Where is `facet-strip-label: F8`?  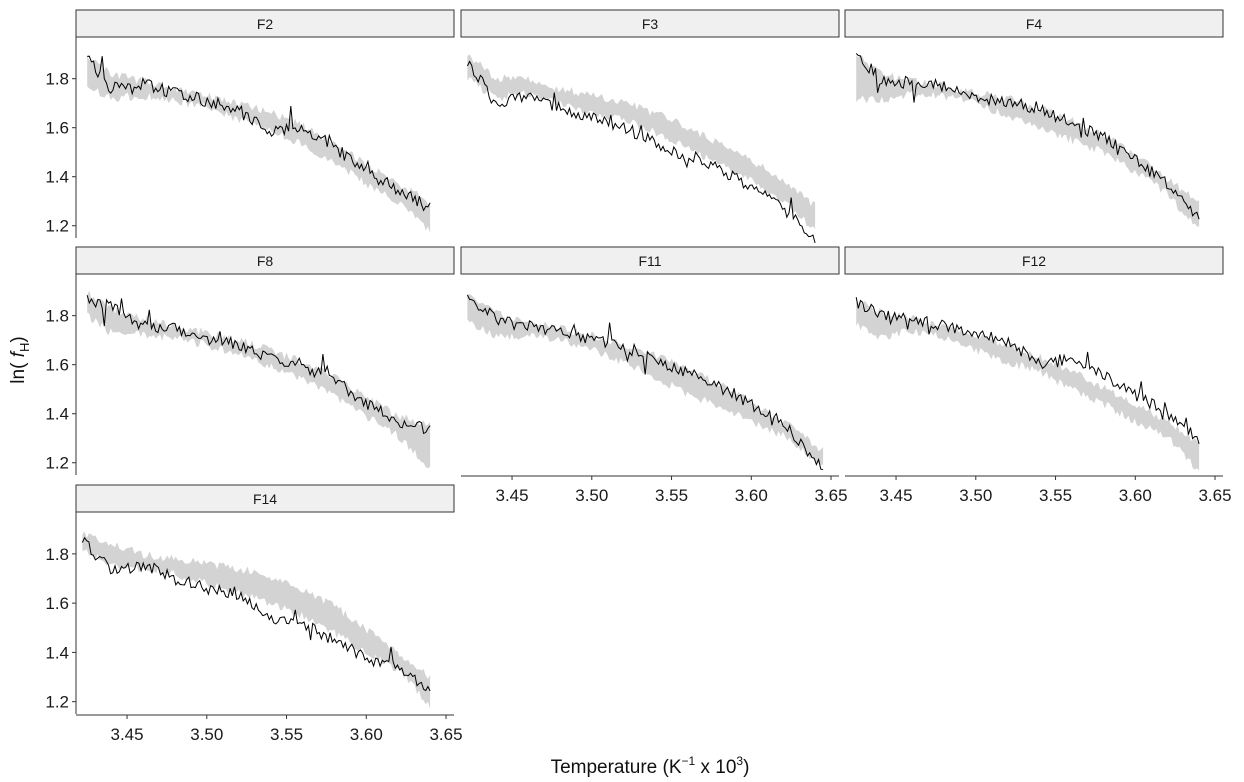 facet-strip-label: F8 is located at coordinates (265, 261).